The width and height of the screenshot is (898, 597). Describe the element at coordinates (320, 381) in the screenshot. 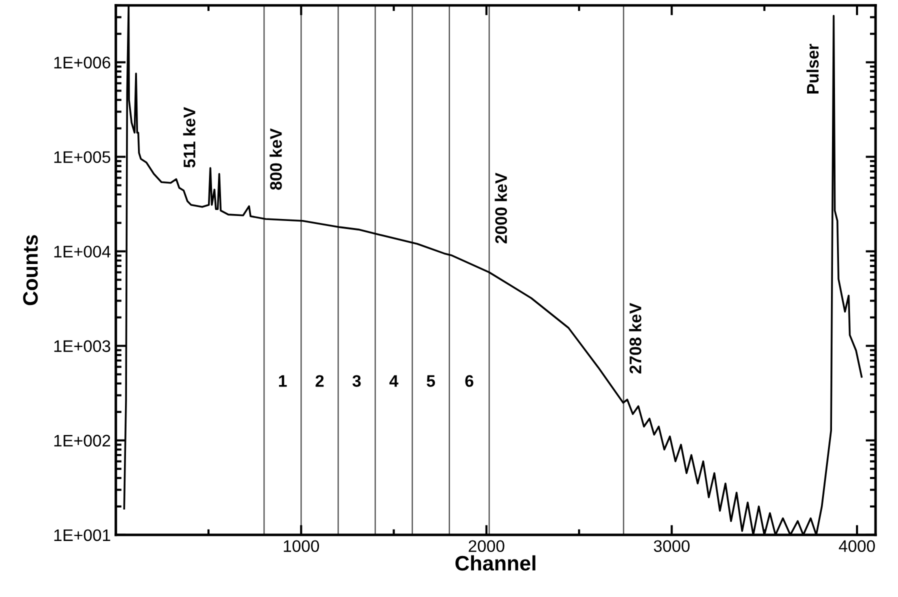

I see `annotation: 2` at that location.